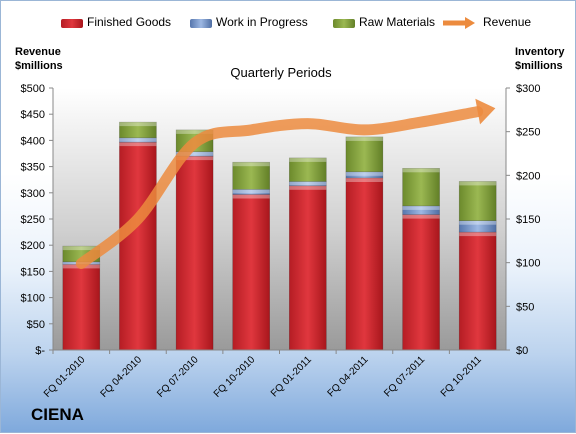  I want to click on right-tick-label-2: $100, so click(528, 264).